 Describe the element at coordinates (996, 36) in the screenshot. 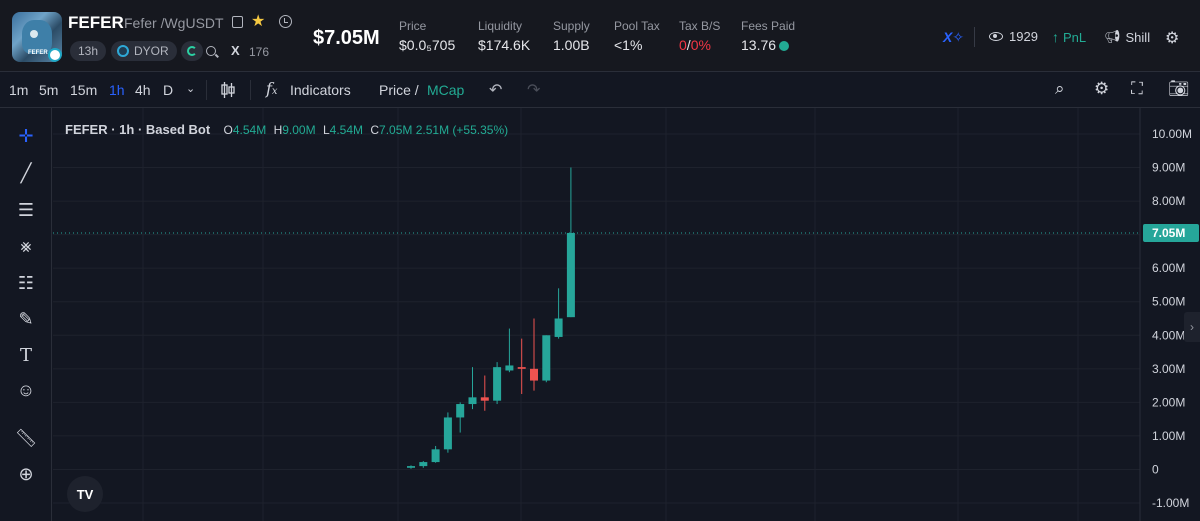

I see `eye-icon` at that location.